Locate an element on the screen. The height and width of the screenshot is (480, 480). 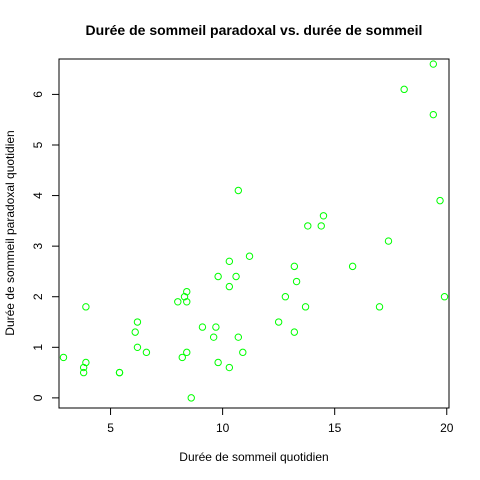
x-tick-label: 5 is located at coordinates (110, 428).